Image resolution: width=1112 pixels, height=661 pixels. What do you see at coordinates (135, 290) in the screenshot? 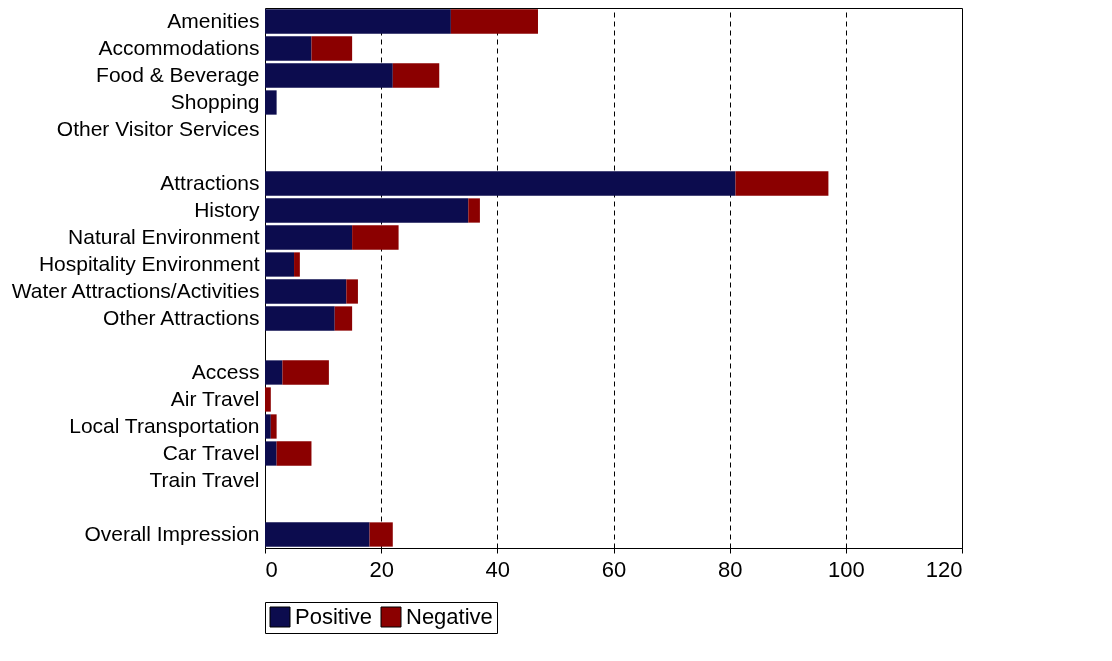
I see `y-tick-label: Water Attractions/Activities` at bounding box center [135, 290].